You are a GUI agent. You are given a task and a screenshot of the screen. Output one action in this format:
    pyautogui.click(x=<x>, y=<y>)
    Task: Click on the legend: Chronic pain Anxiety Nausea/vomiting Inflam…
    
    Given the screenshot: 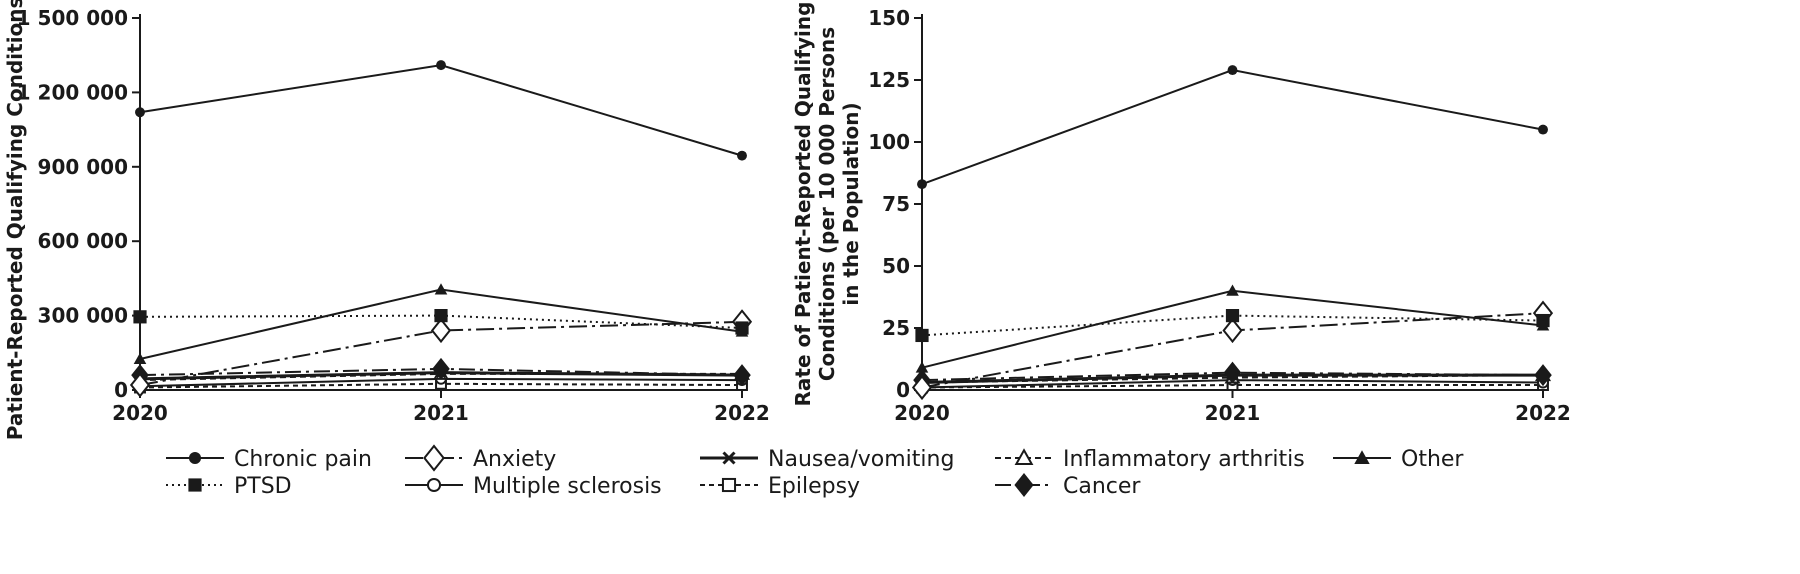 What is the action you would take?
    pyautogui.click(x=815, y=471)
    